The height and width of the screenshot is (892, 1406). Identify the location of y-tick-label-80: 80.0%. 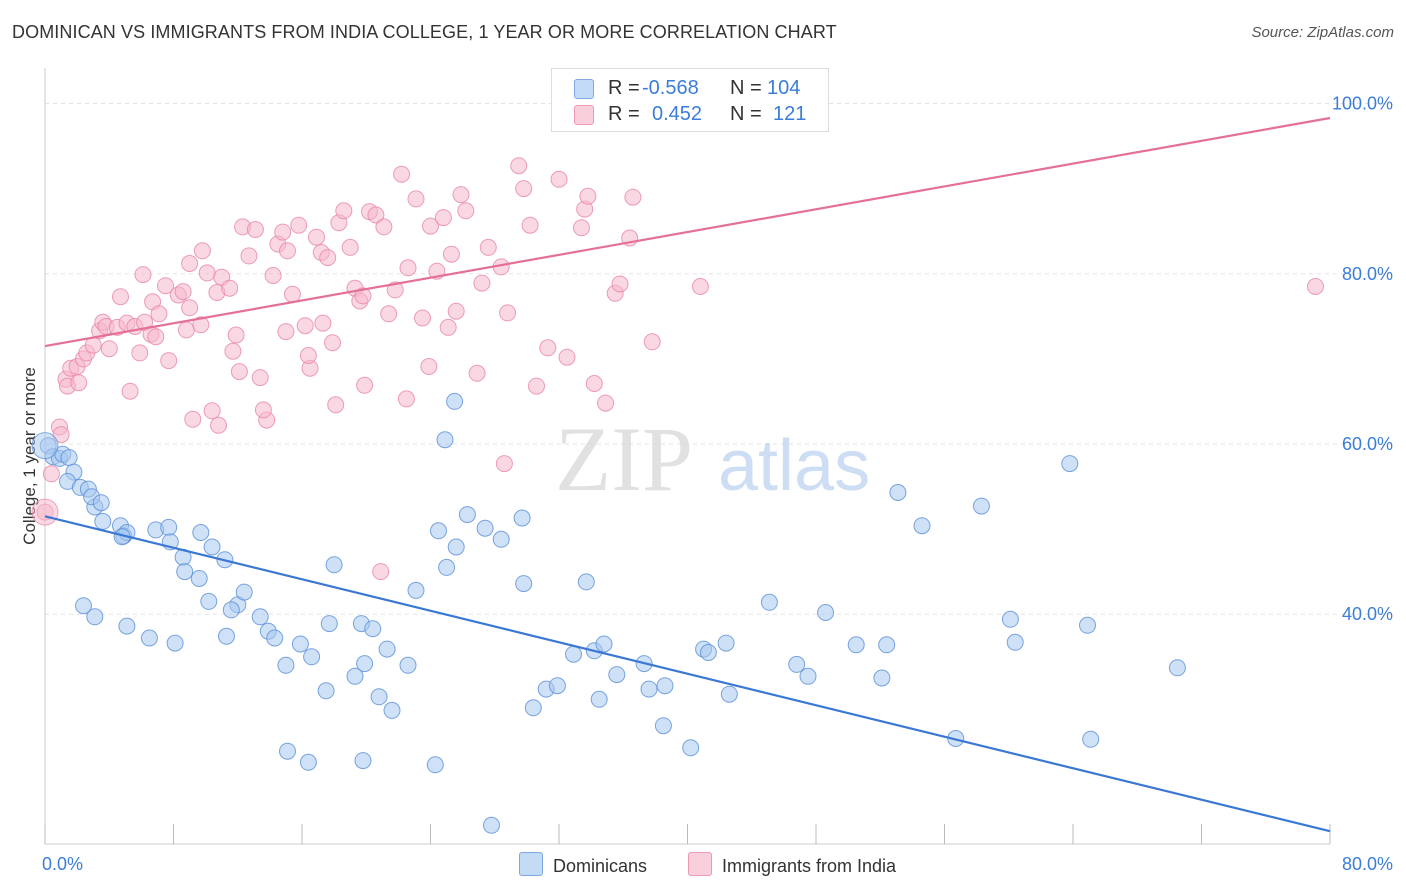
(1367, 274).